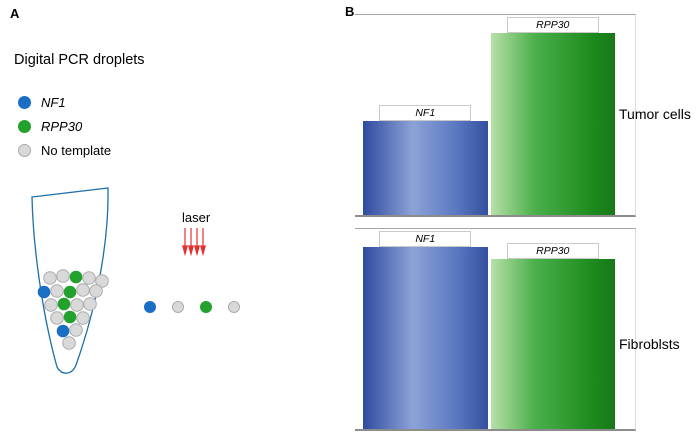  Describe the element at coordinates (24, 126) in the screenshot. I see `rpp30-droplet-icon` at that location.